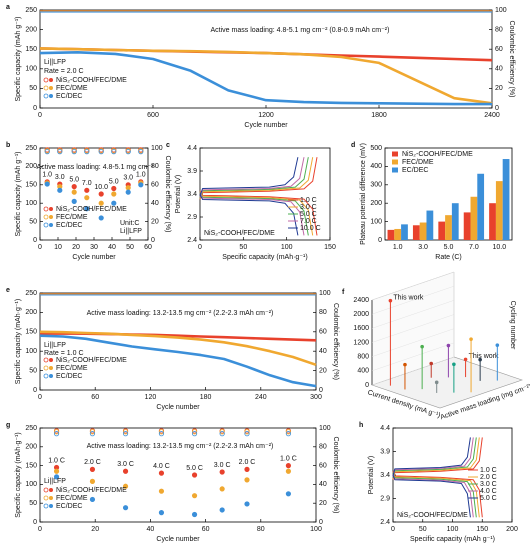 Image resolution: width=530 pixels, height=550 pixels. Describe the element at coordinates (288, 458) in the screenshot. I see `rate-label: 1.0 C` at that location.